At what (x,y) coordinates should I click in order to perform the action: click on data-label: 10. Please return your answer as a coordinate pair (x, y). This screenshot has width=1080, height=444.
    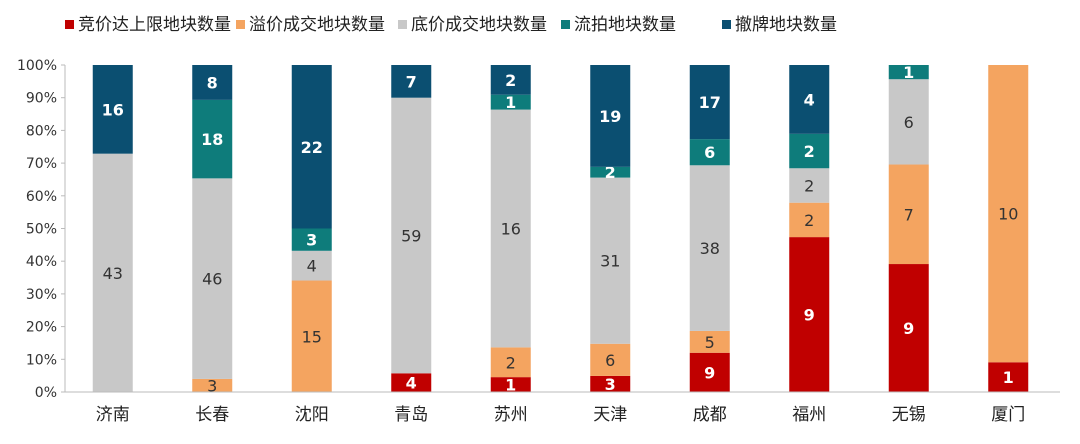
    Looking at the image, I should click on (1008, 214).